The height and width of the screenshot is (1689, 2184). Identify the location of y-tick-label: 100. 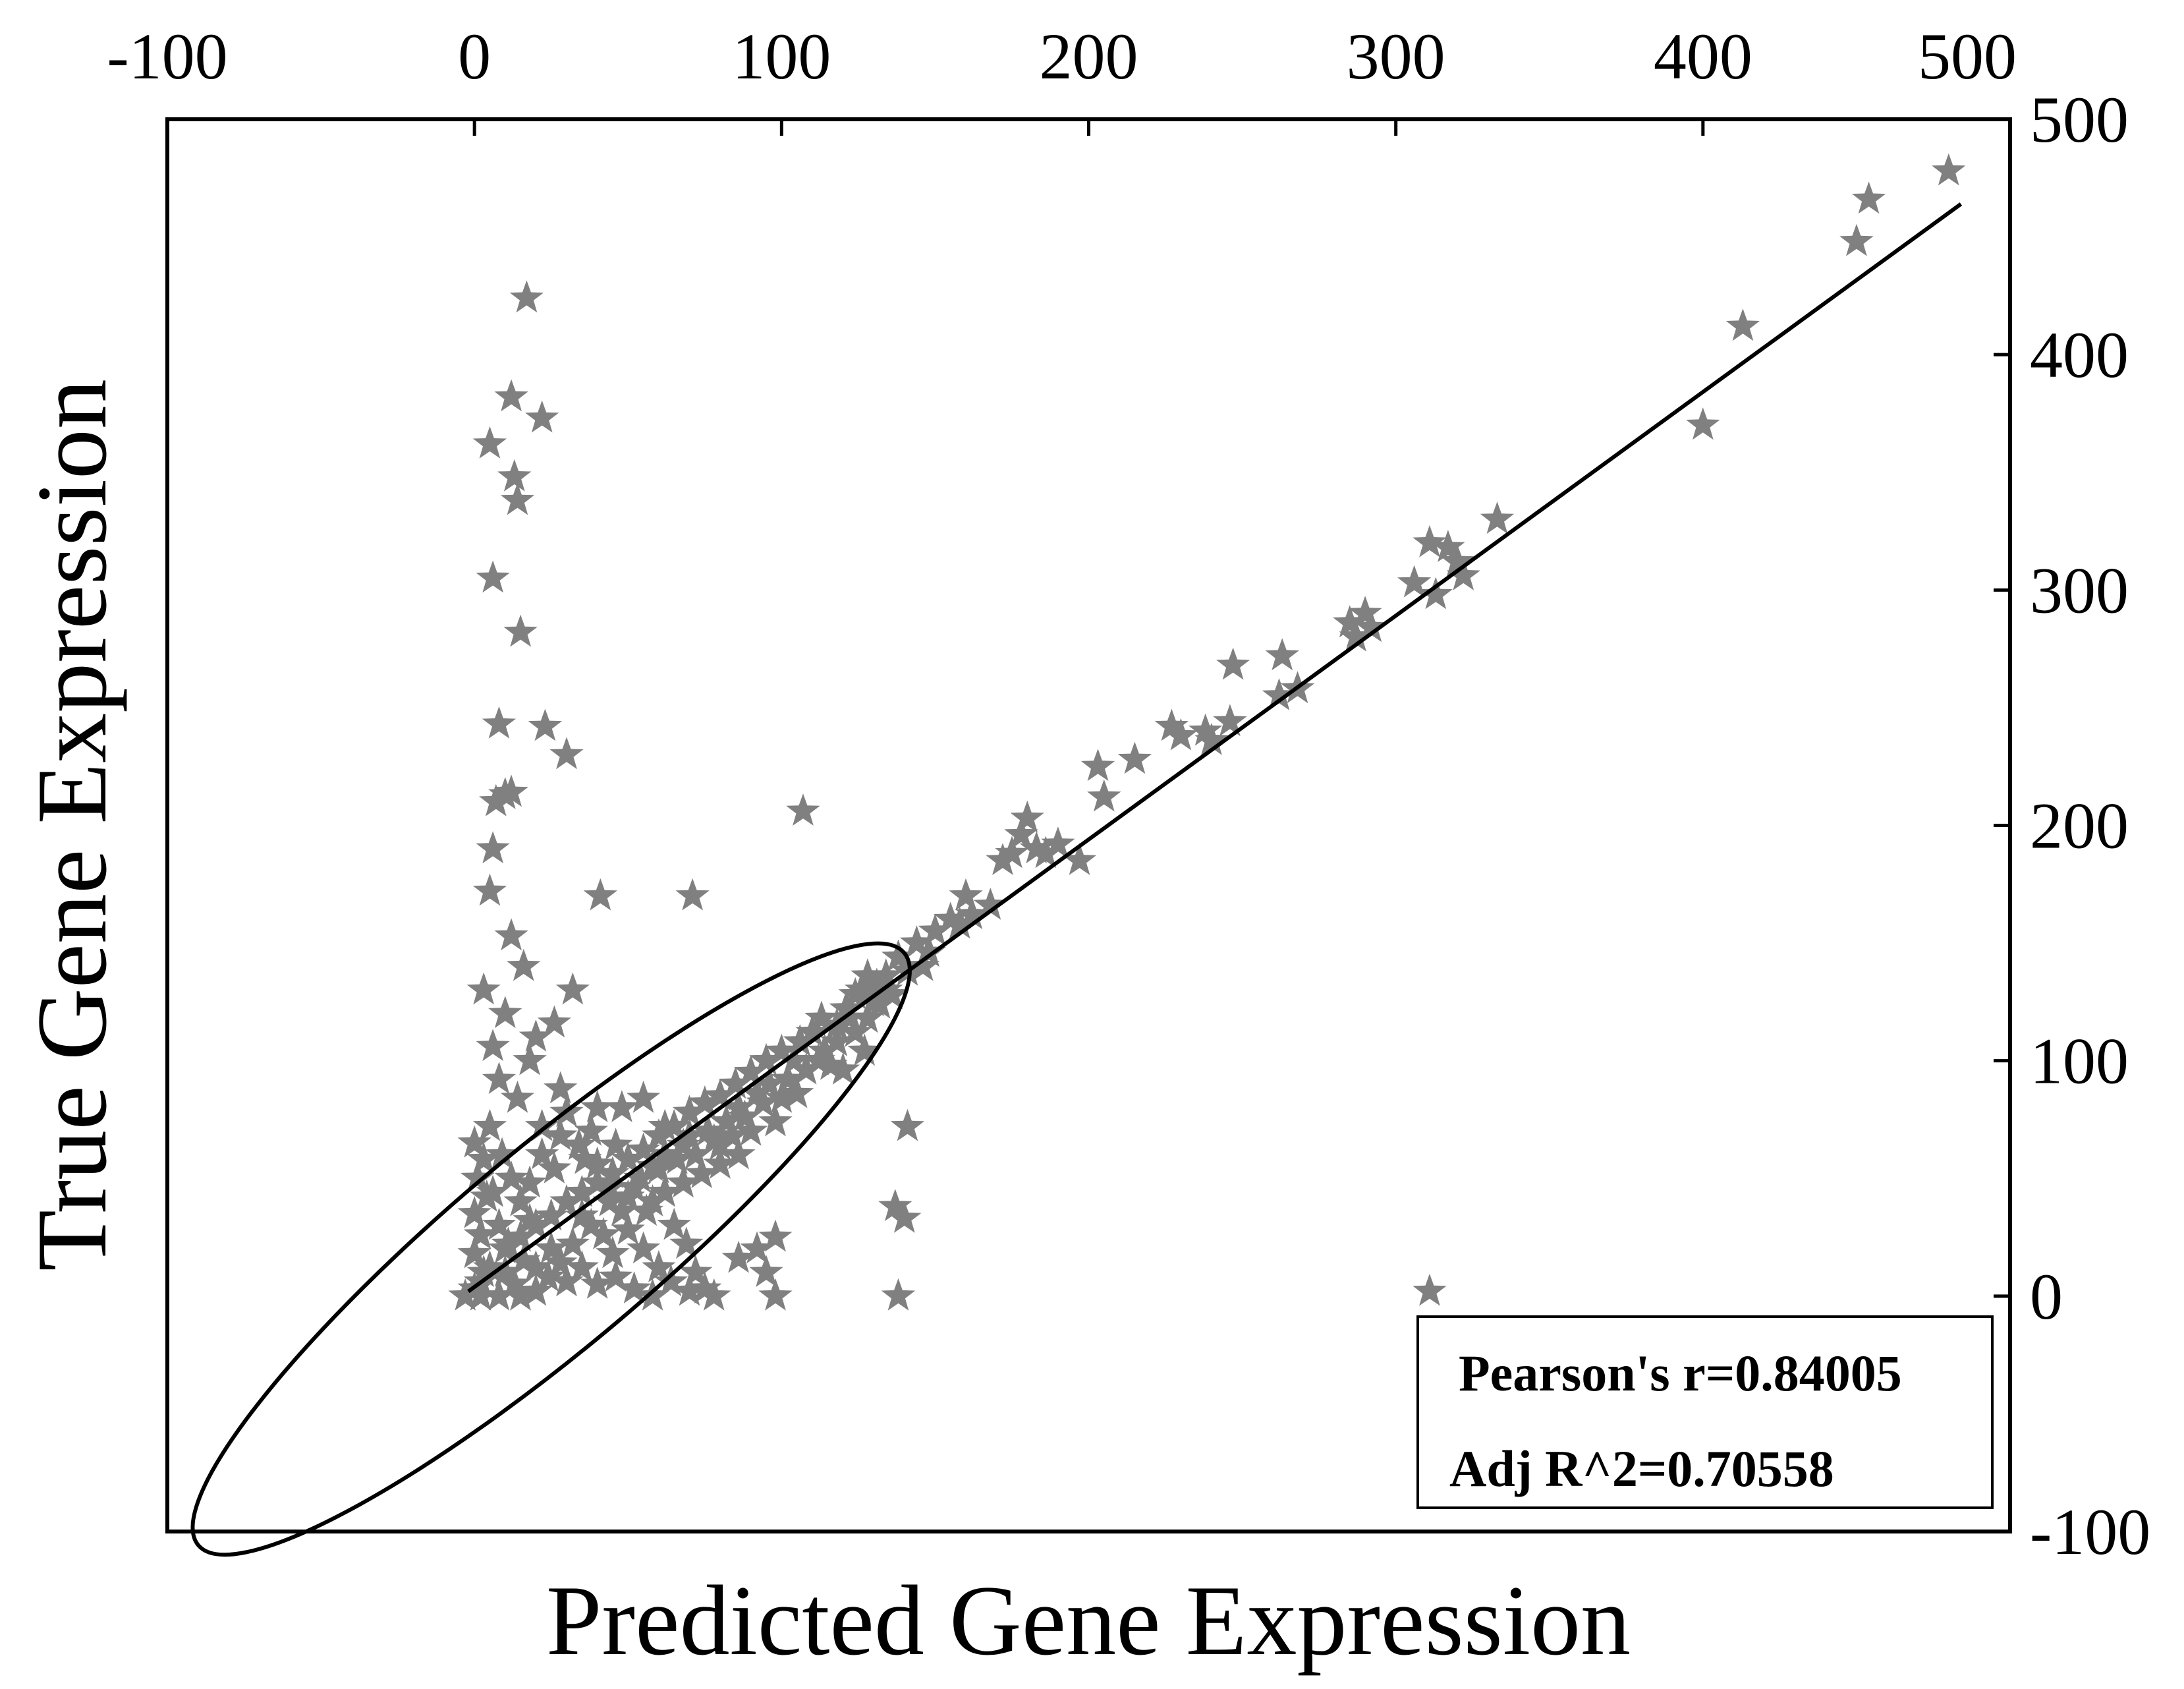
(2079, 1061).